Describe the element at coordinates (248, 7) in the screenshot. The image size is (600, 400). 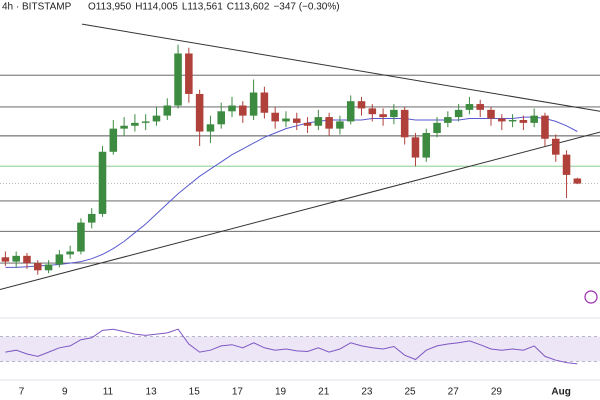
I see `ohlc-label: C113,602` at that location.